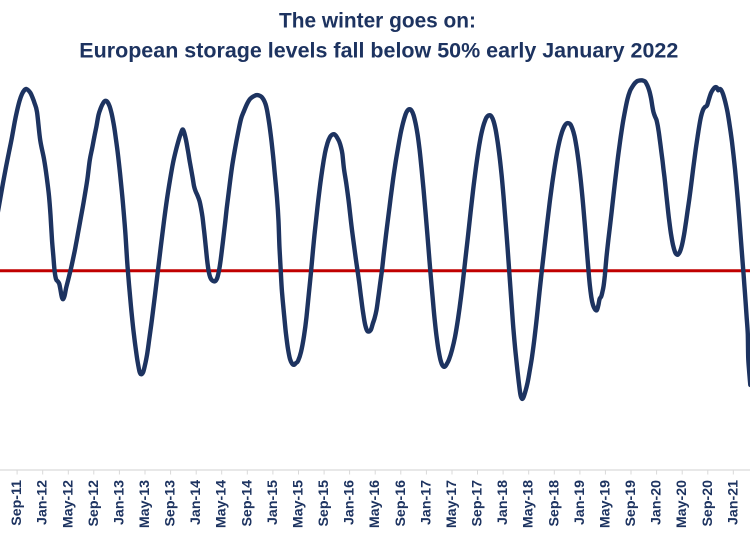 The height and width of the screenshot is (536, 750). I want to click on svg-text: May-13, so click(145, 504).